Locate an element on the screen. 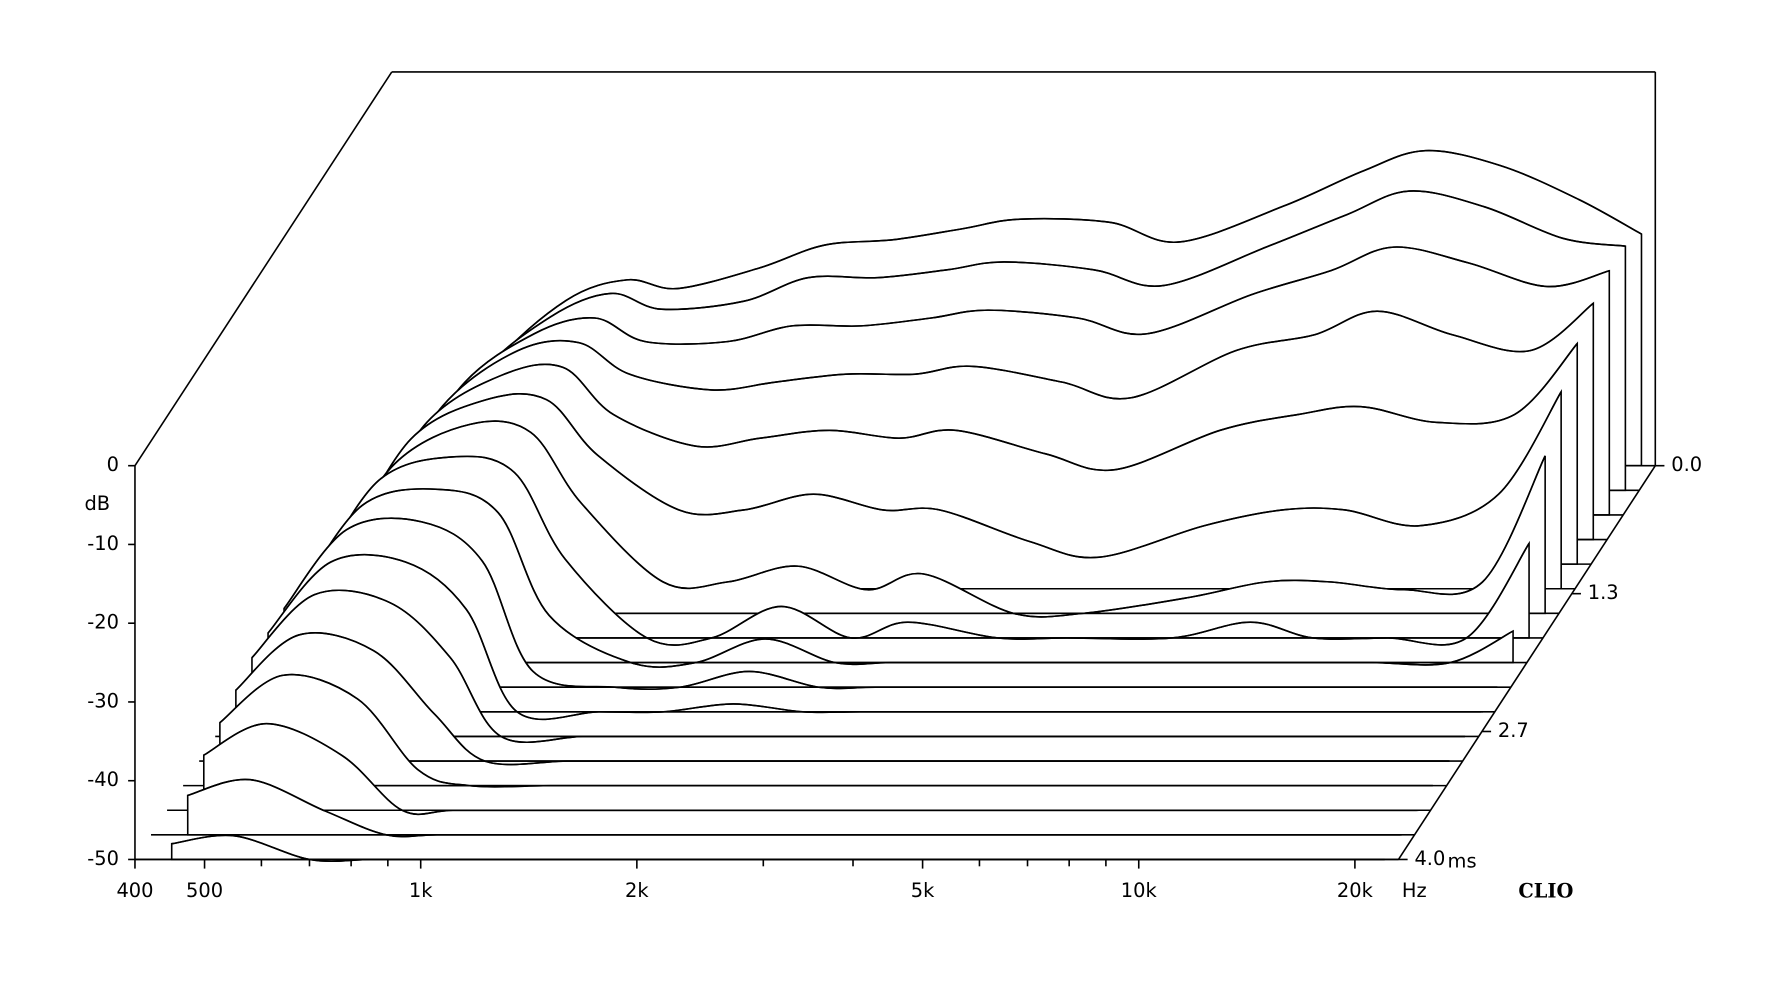 The height and width of the screenshot is (1001, 1772). y-tick-label: -30 is located at coordinates (103, 700).